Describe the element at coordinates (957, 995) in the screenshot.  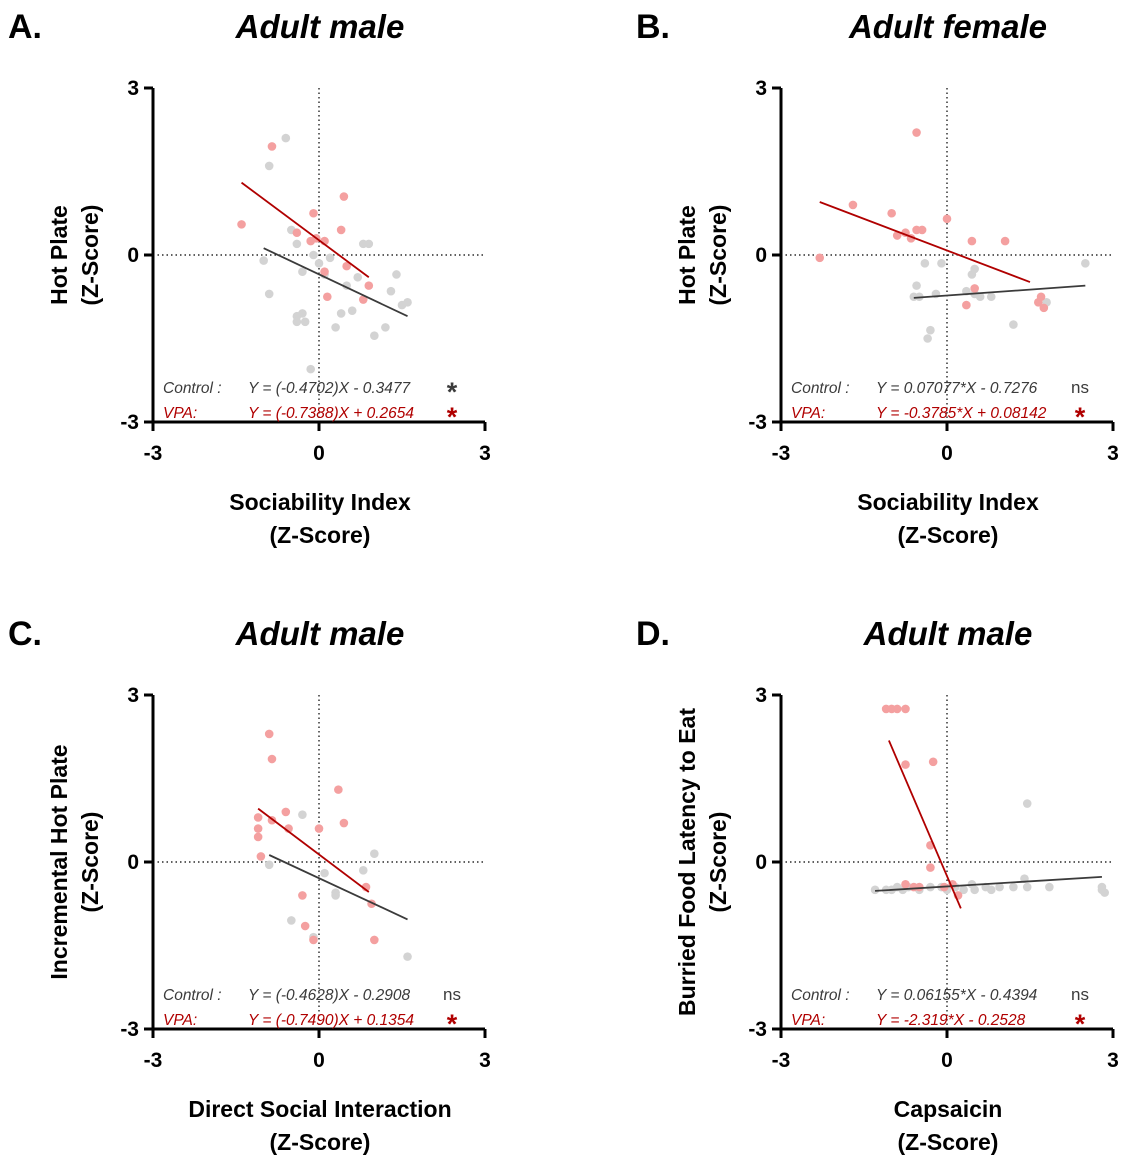
I see `control-annotation-equation: Y = 0.06155*X - 0.4394` at that location.